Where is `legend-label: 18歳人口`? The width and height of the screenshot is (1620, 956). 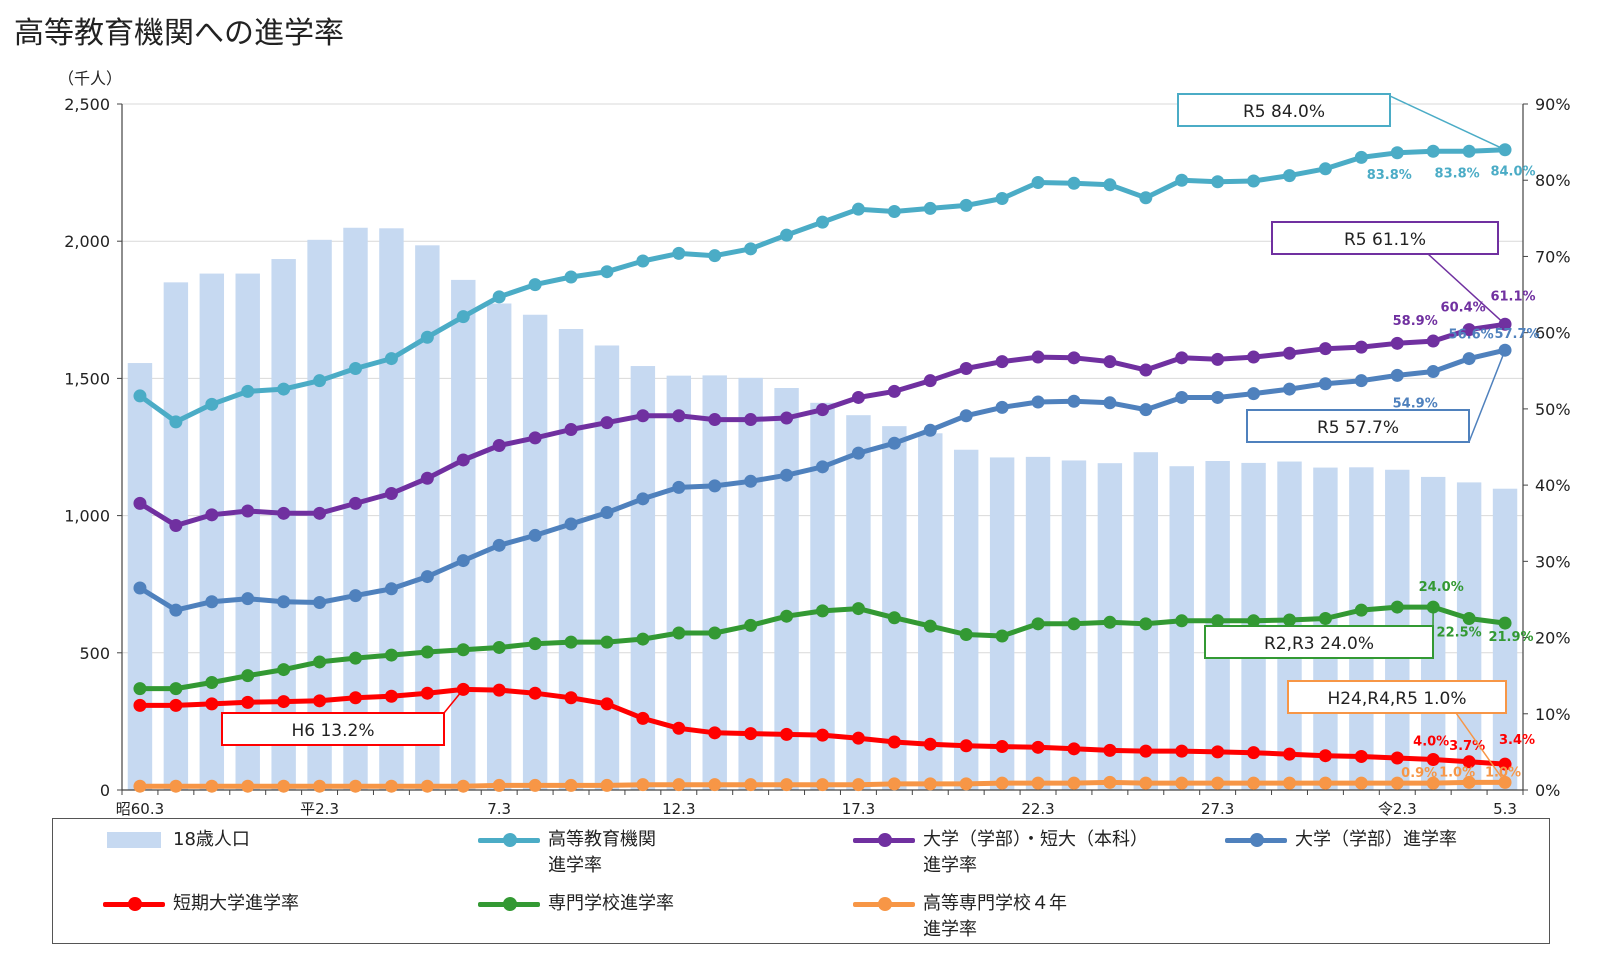
legend-label: 18歳人口 is located at coordinates (211, 839).